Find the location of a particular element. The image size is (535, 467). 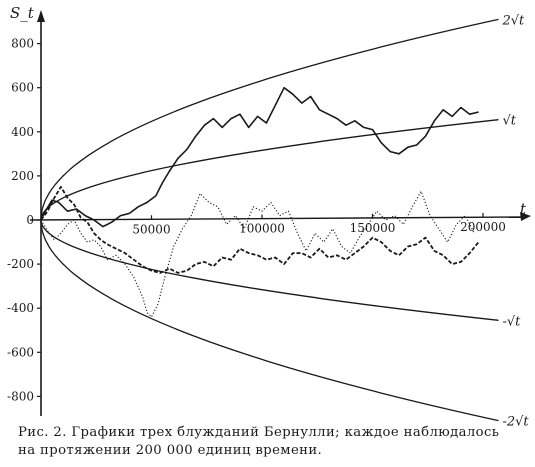

y-axis-arrow-icon is located at coordinates (41, 16).